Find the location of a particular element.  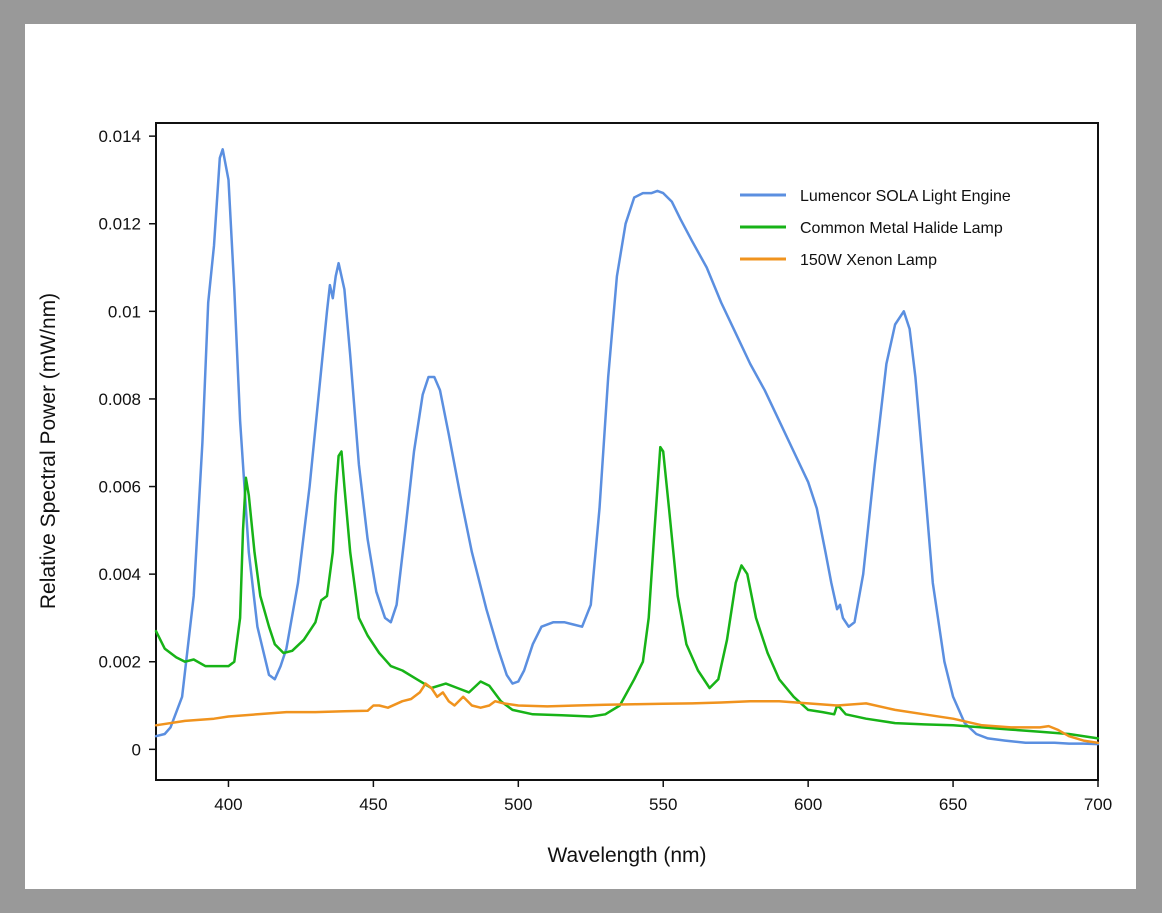

legend-label-2: Common Metal Halide Lamp is located at coordinates (901, 228).